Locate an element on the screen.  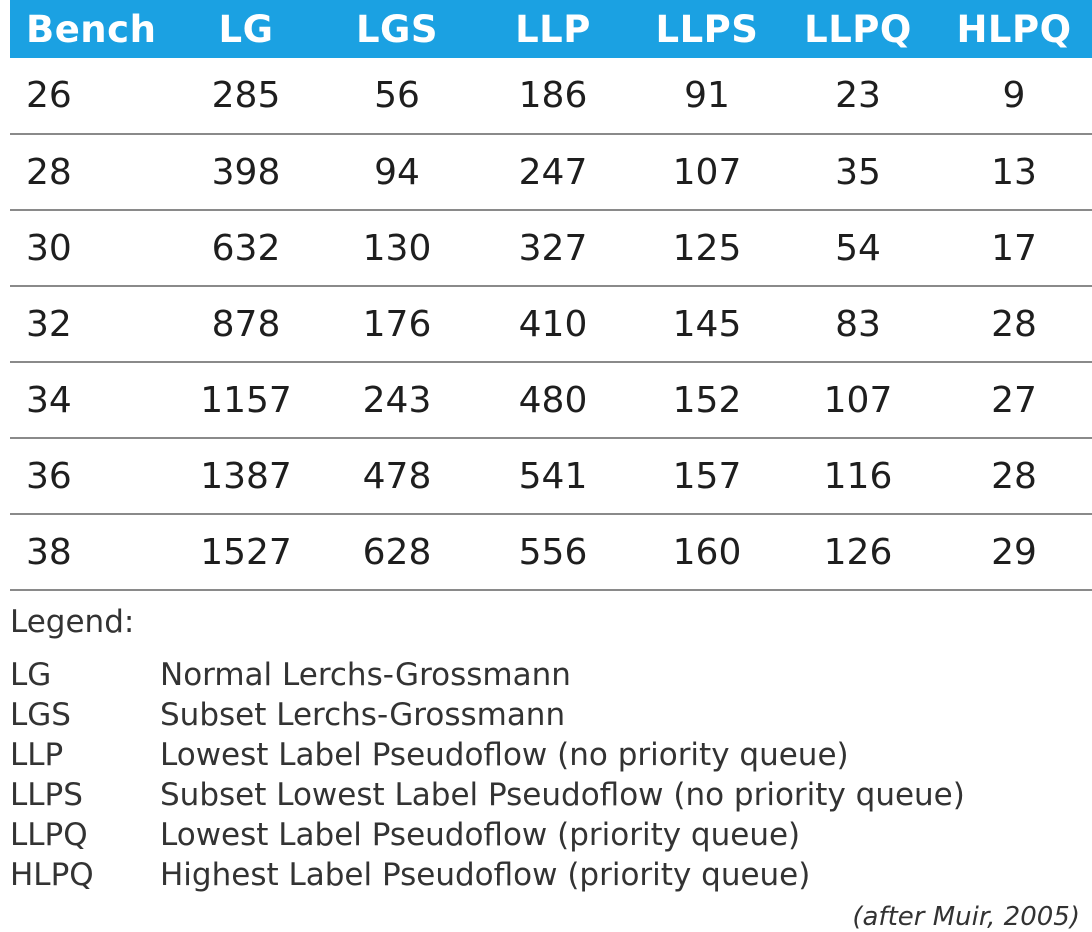
table-cell-llpq: 35 is located at coordinates (858, 172).